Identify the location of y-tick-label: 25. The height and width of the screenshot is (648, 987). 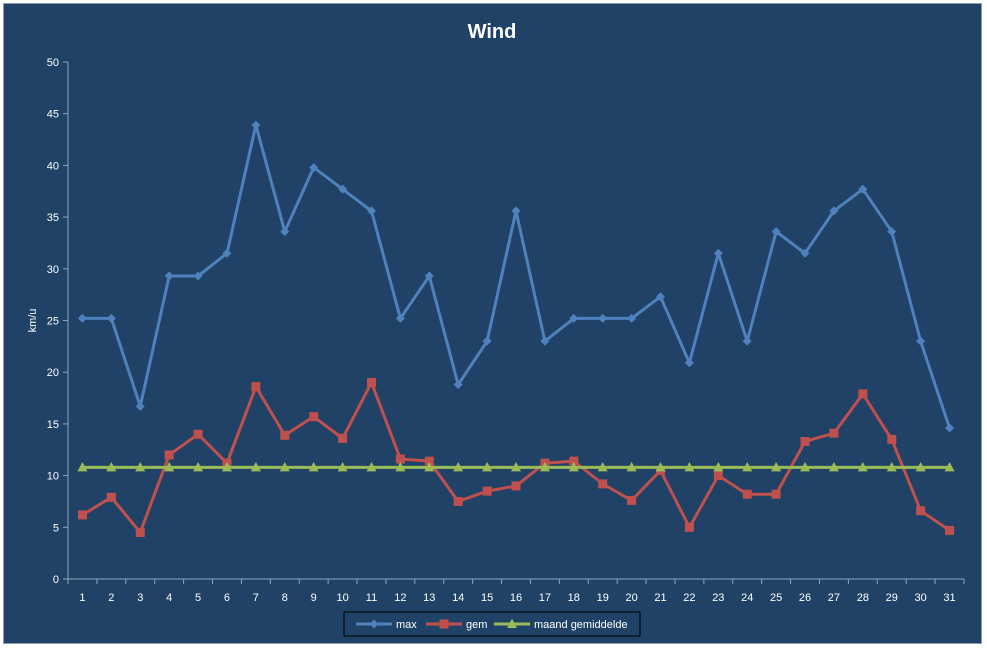
(53, 322).